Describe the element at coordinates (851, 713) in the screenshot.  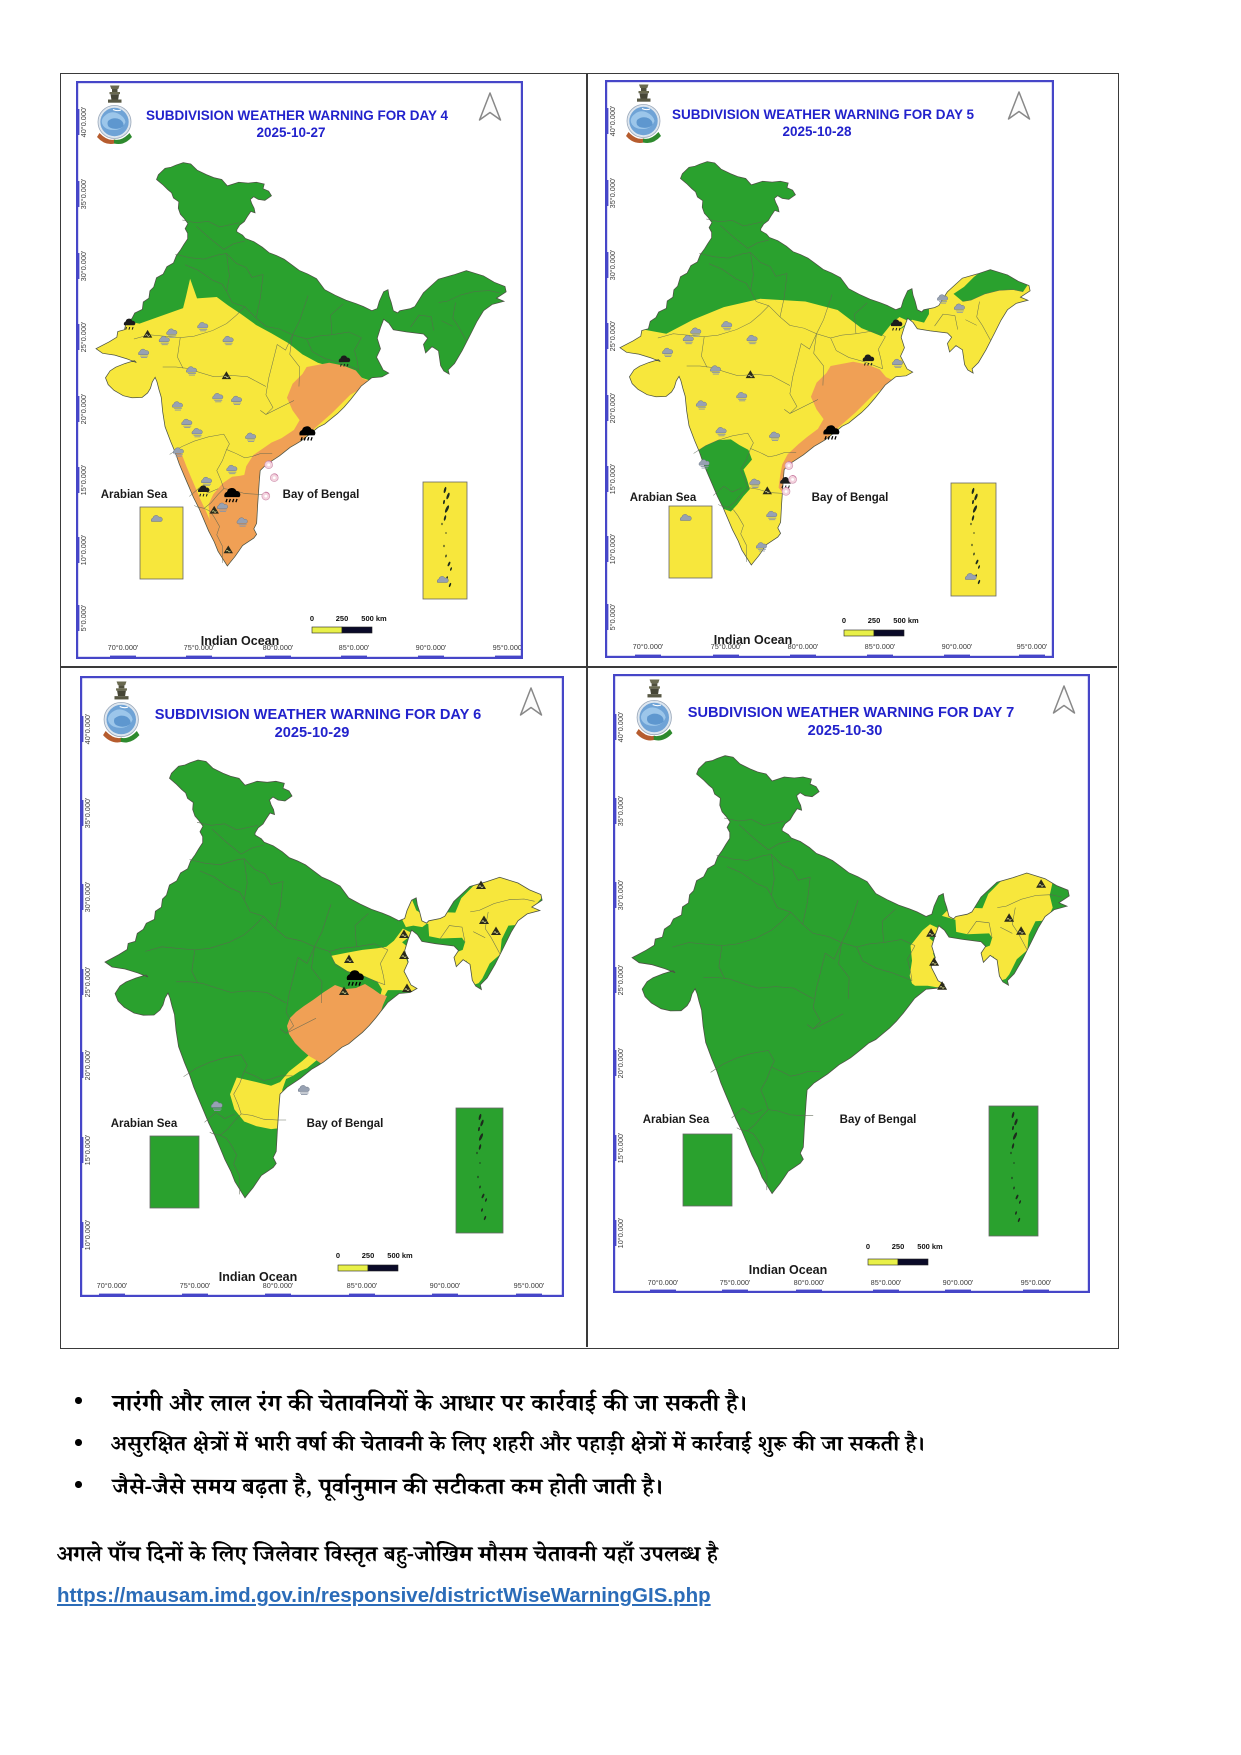
I see `svg-text:SUBDIVISION WEATHER WARNING FO: SUBDIVISION WEATHER WARNING FOR DAY 7` at that location.